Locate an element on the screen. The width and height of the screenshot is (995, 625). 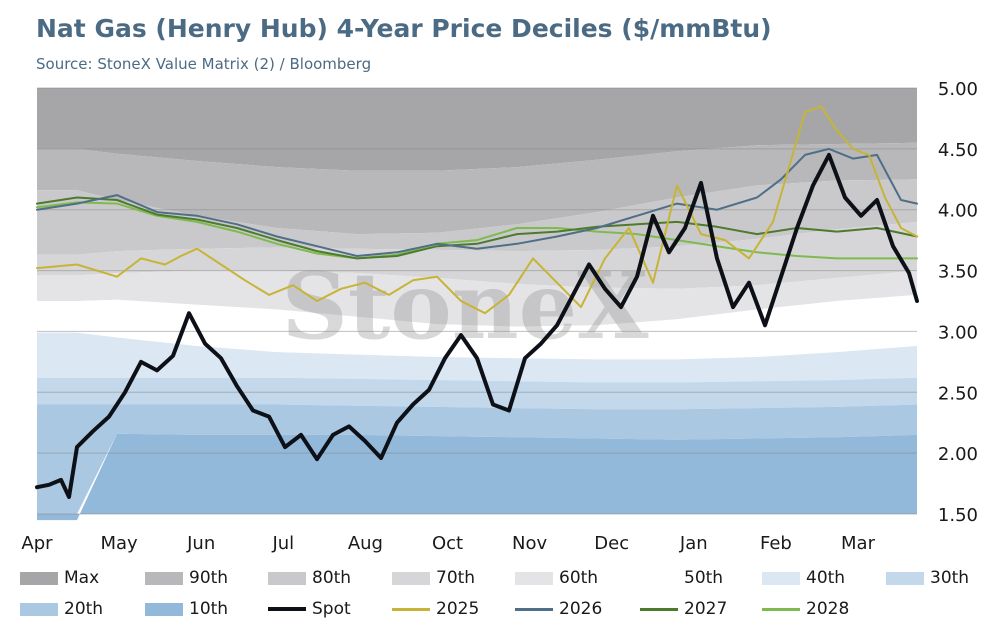
x-tick-label: Jan is located at coordinates (693, 543).